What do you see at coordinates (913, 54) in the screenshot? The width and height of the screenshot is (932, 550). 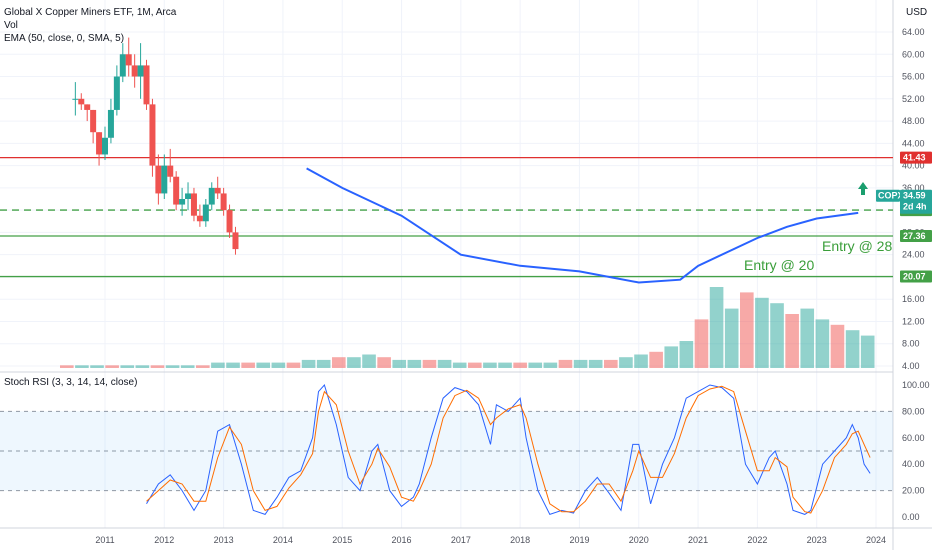 I see `price-tick-label: 60.00` at bounding box center [913, 54].